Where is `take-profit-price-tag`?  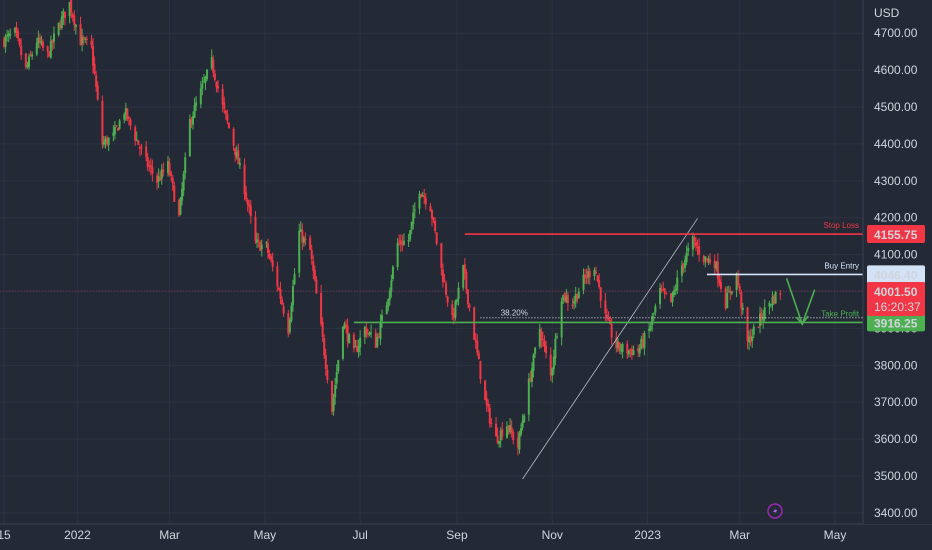
take-profit-price-tag is located at coordinates (896, 322).